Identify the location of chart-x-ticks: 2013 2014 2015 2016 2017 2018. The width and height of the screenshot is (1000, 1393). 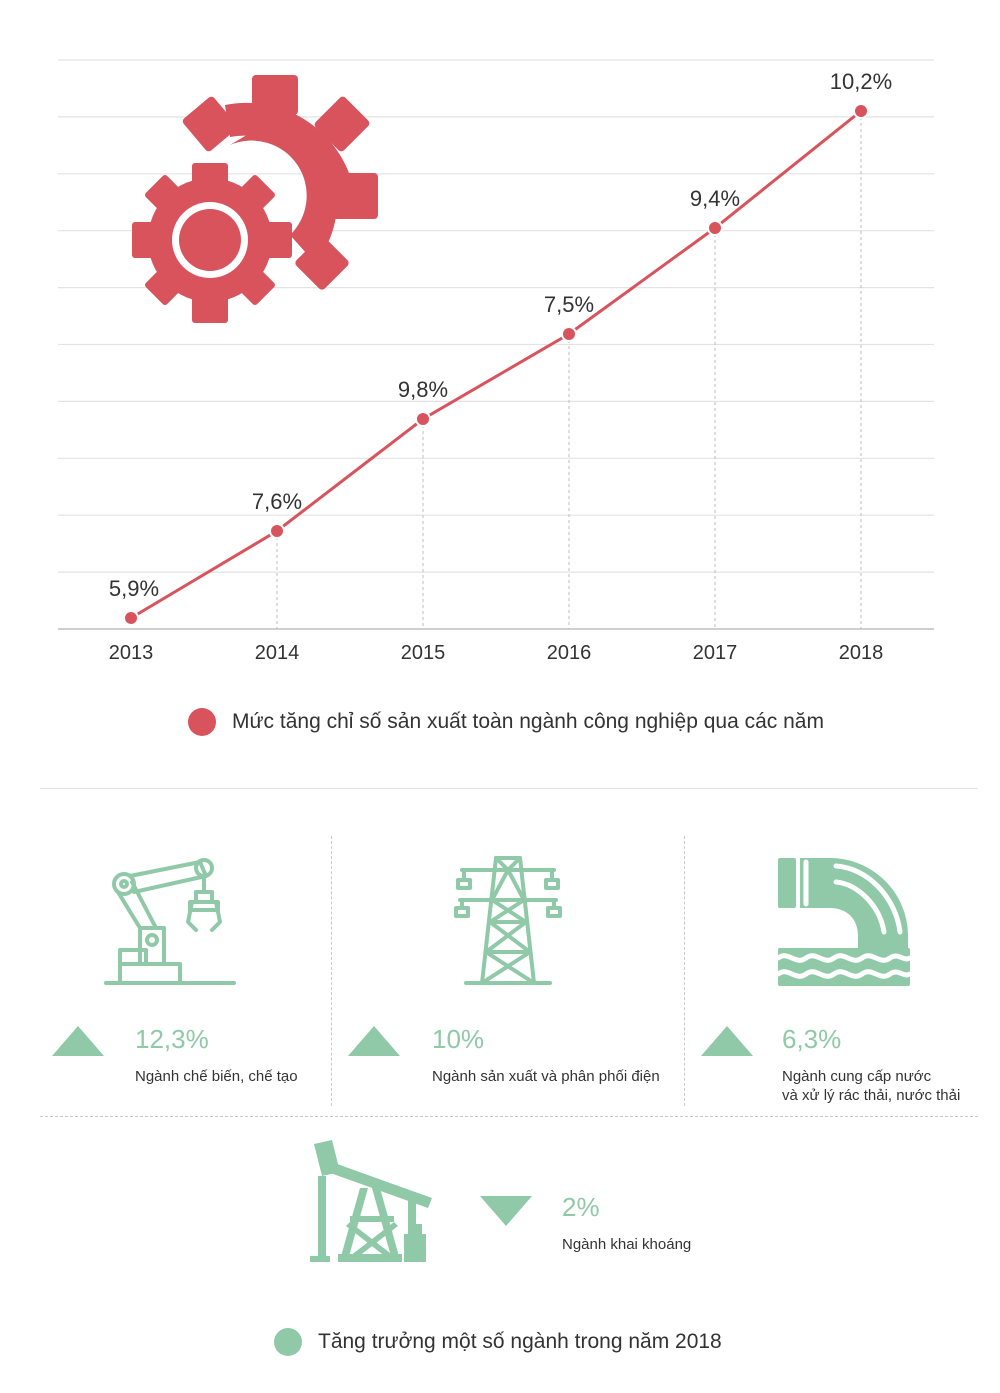
(496, 653).